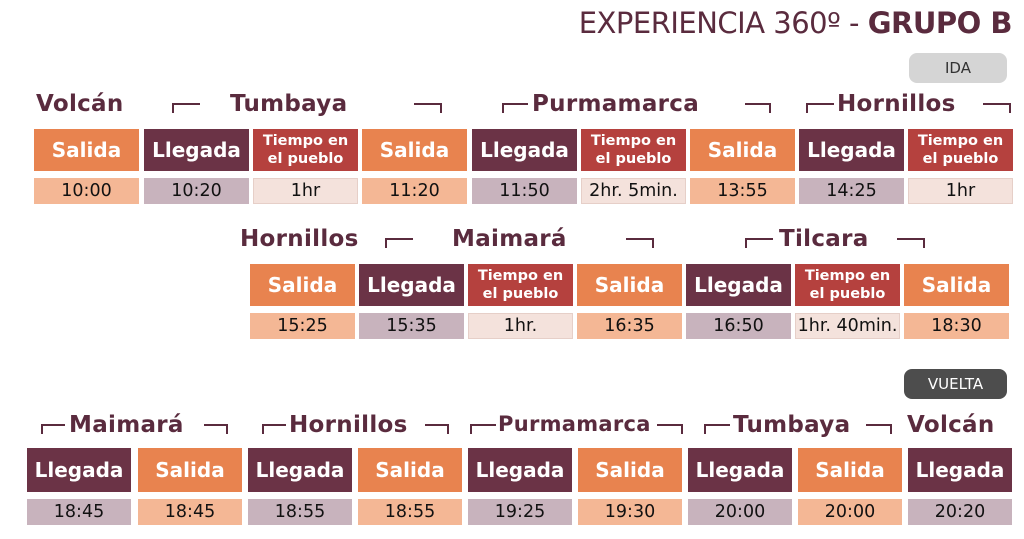  What do you see at coordinates (414, 191) in the screenshot?
I see `time-value: 11:20` at bounding box center [414, 191].